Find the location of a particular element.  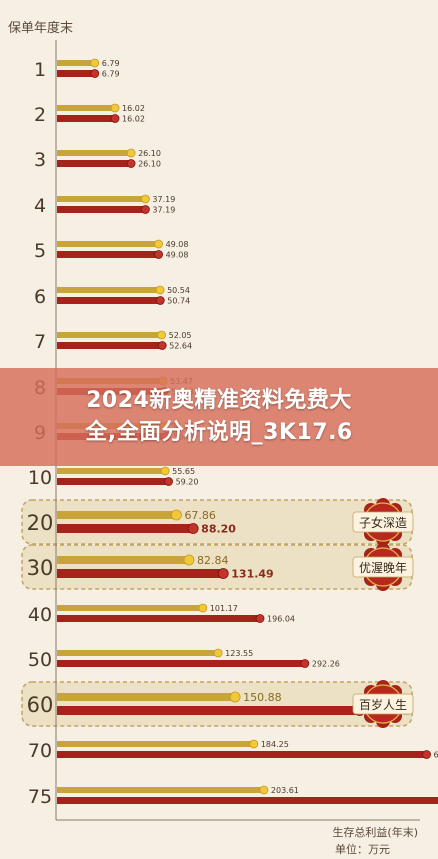

category-label: 20 is located at coordinates (40, 523).